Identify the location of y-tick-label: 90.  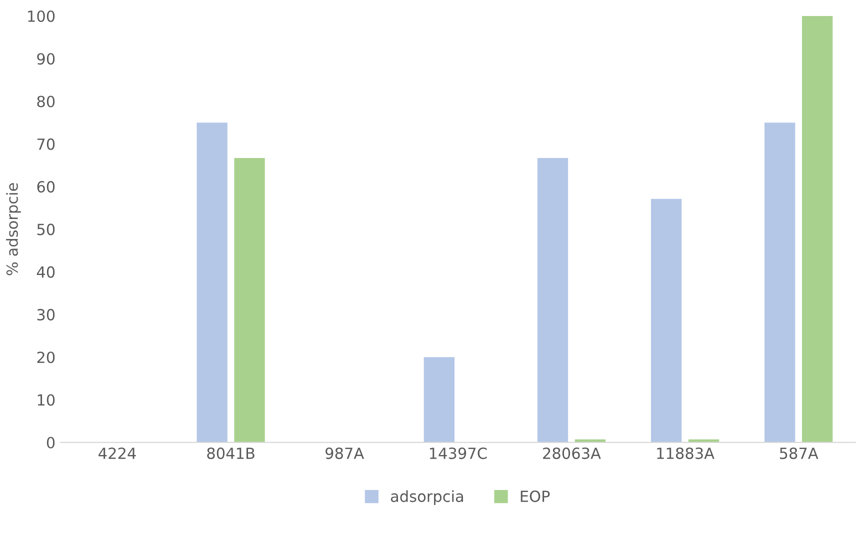
(46, 59).